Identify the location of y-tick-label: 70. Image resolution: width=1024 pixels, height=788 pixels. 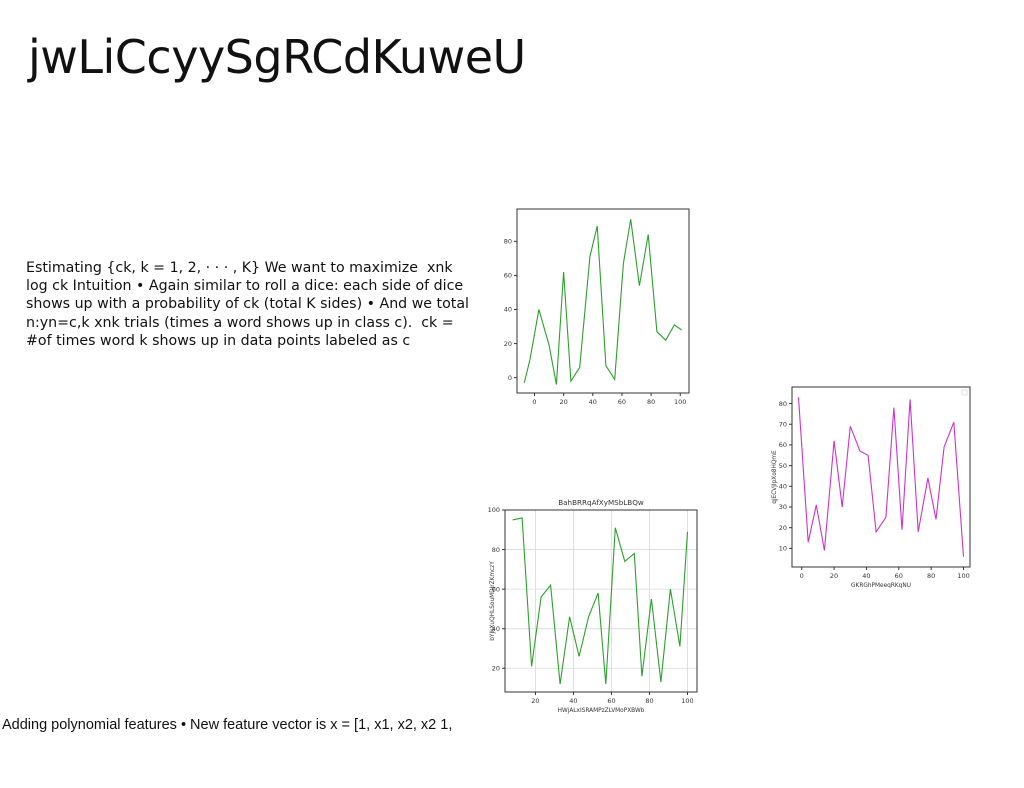
(783, 424).